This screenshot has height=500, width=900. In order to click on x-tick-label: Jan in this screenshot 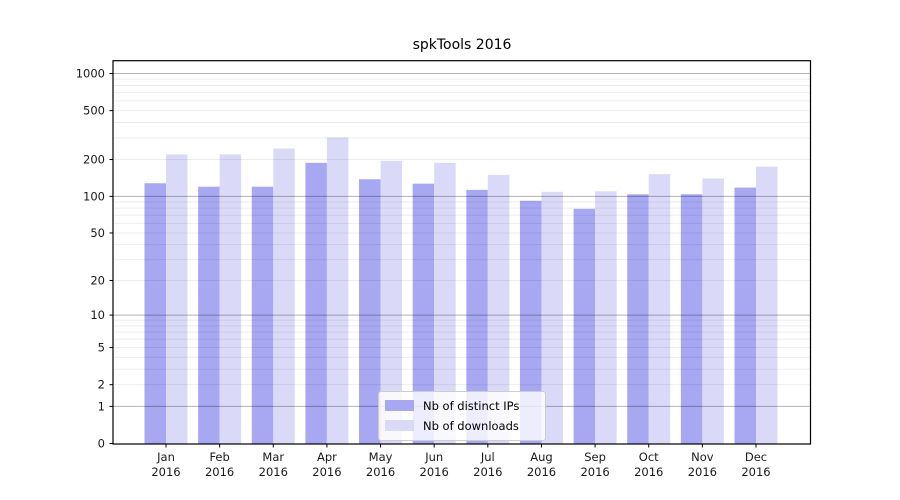, I will do `click(165, 457)`.